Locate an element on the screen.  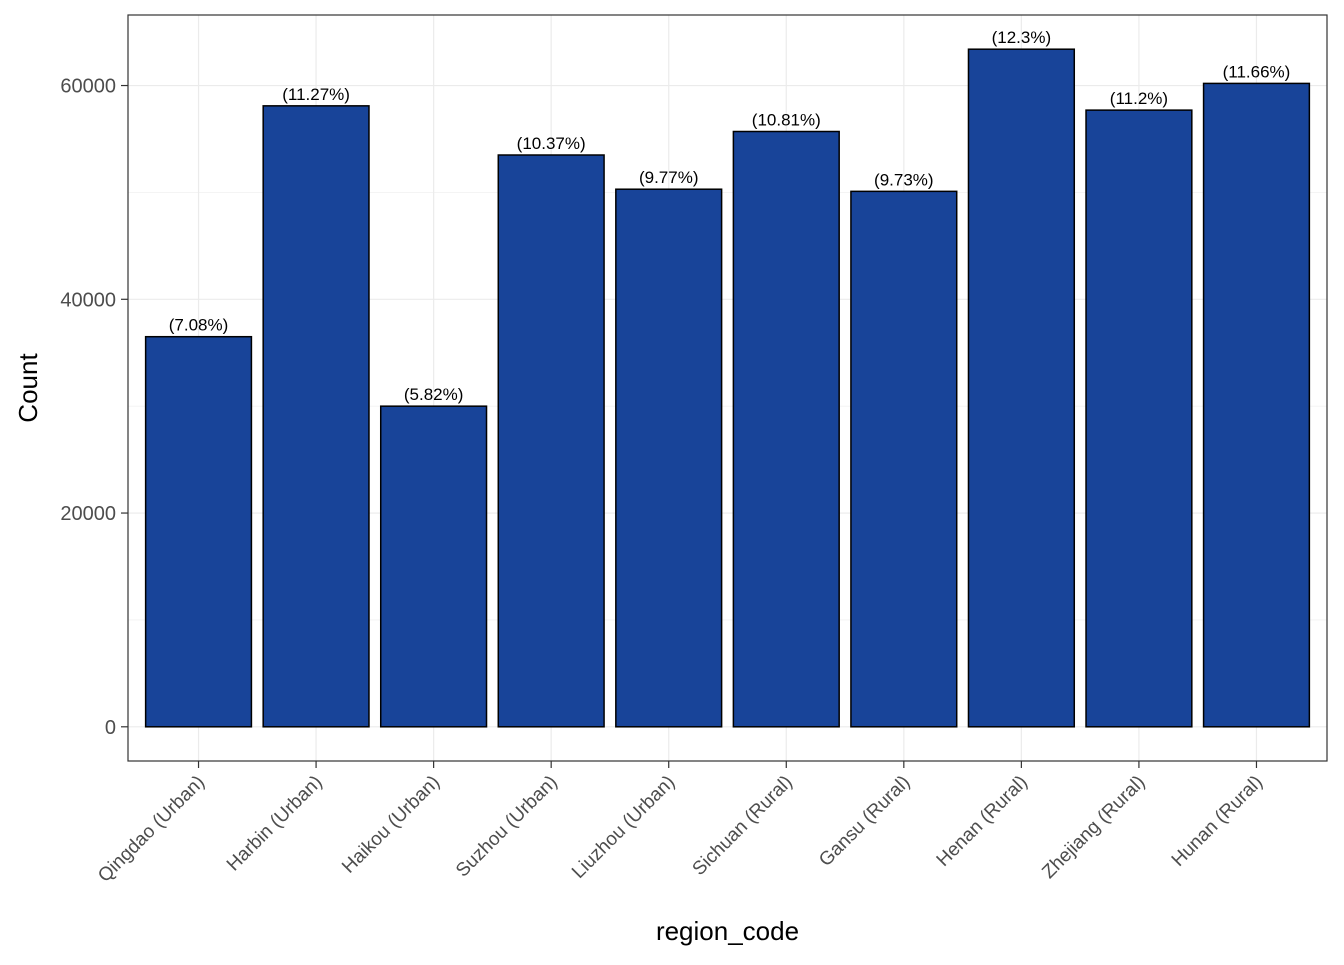
bar-value-label: (10.37%) is located at coordinates (551, 143).